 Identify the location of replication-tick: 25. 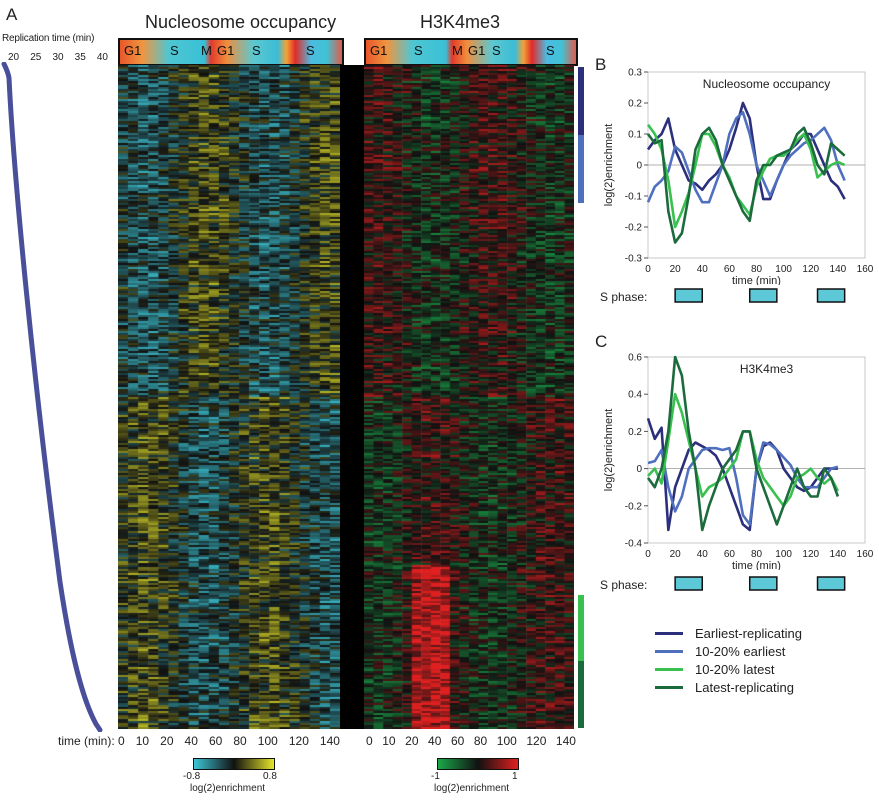
(36, 57).